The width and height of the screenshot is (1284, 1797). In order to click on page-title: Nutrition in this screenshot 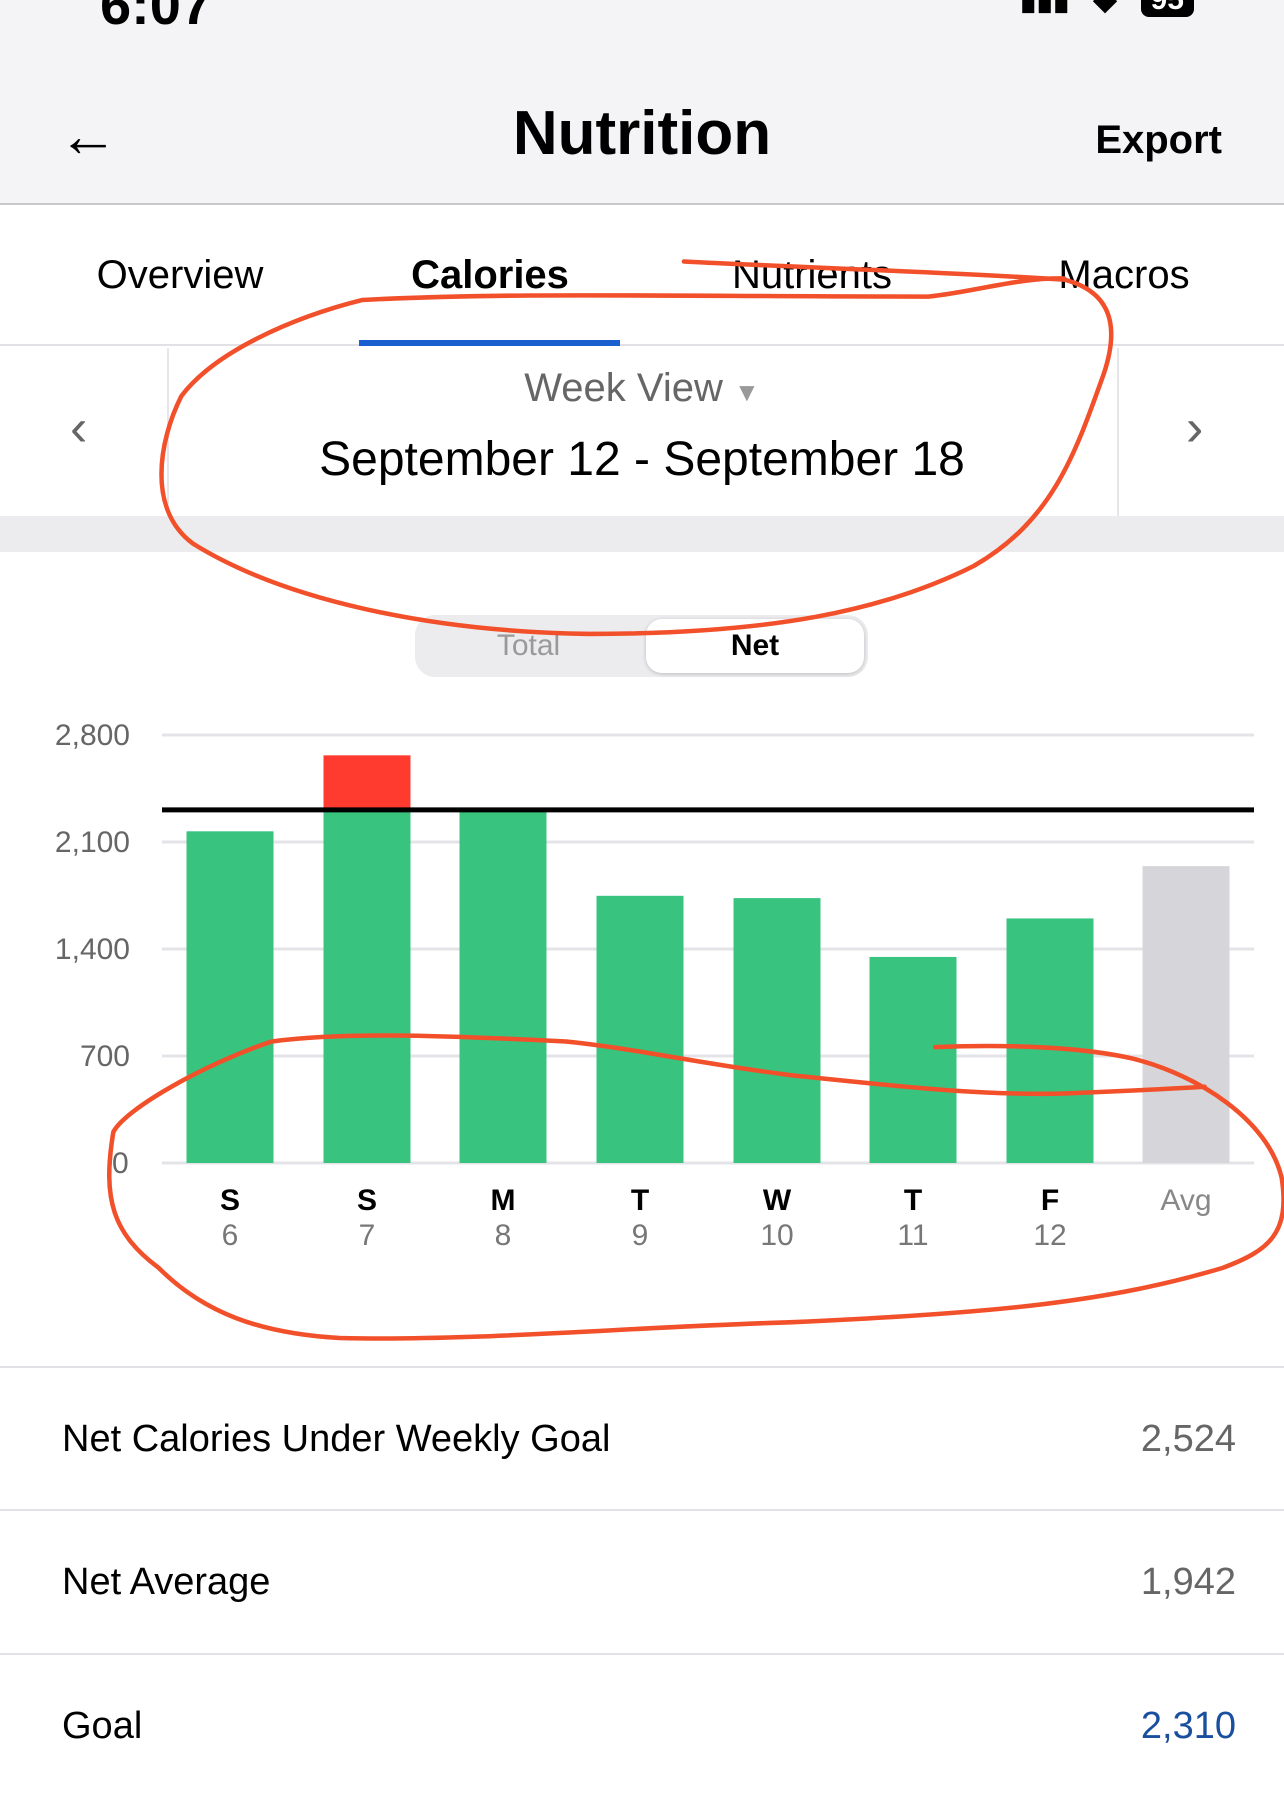, I will do `click(642, 133)`.